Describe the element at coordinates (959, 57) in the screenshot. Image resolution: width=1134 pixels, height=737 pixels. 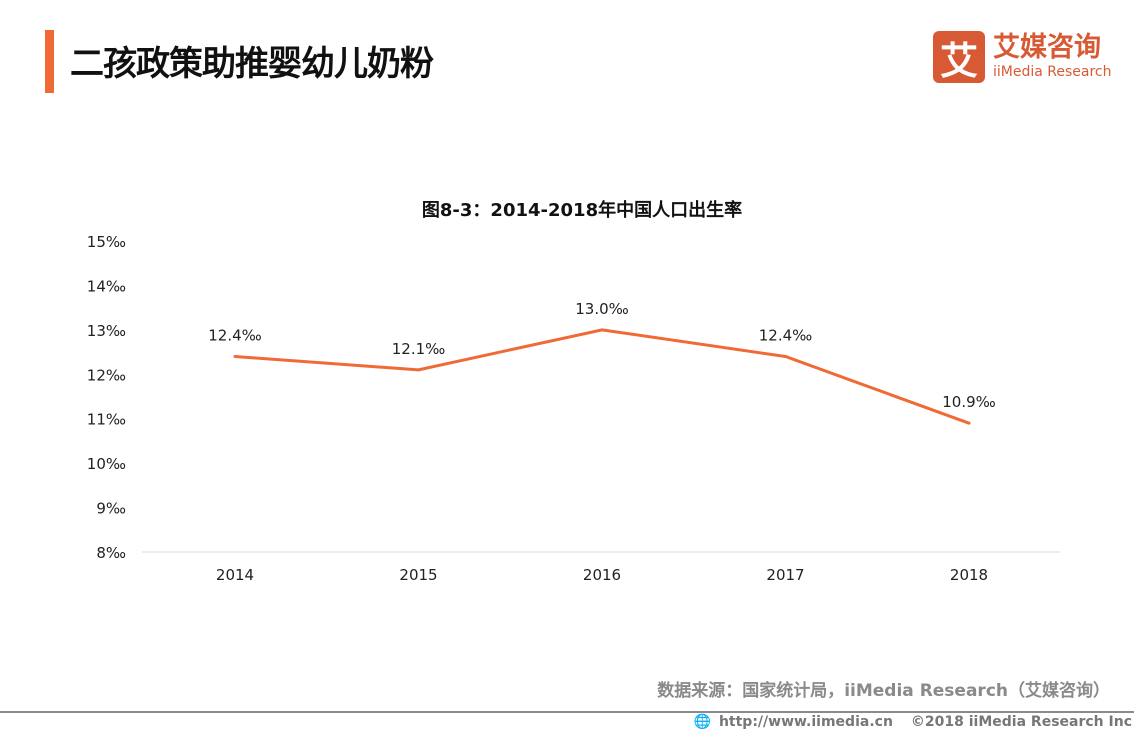
I see `logo-mark: 艾` at that location.